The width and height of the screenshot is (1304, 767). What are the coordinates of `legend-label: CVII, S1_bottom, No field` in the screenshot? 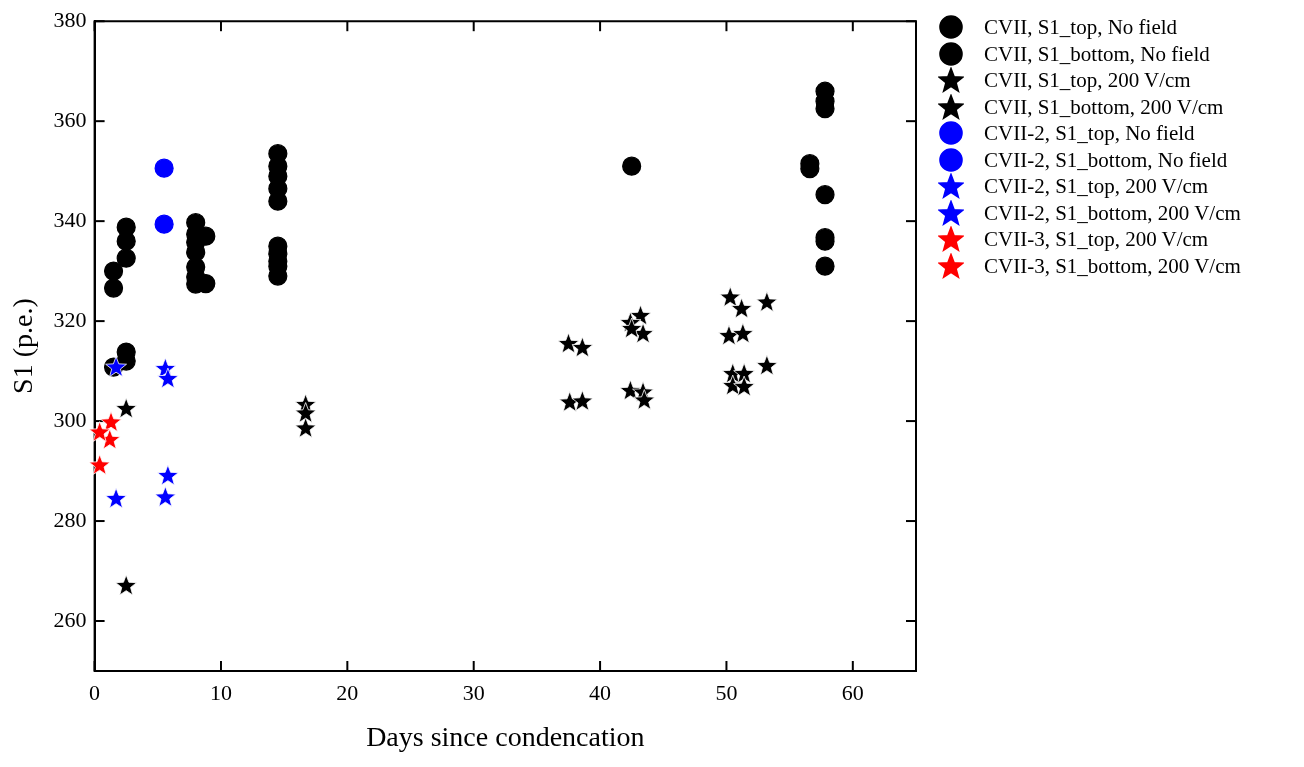 It's located at (1097, 53).